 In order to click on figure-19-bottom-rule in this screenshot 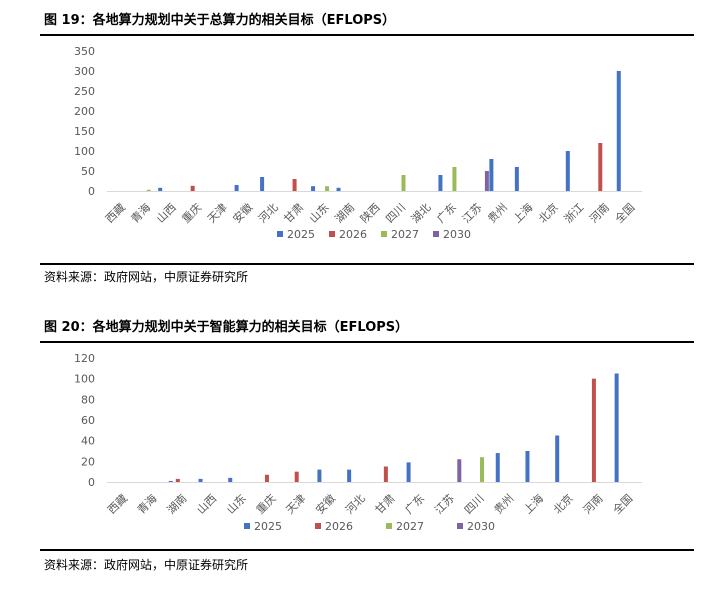, I will do `click(367, 264)`.